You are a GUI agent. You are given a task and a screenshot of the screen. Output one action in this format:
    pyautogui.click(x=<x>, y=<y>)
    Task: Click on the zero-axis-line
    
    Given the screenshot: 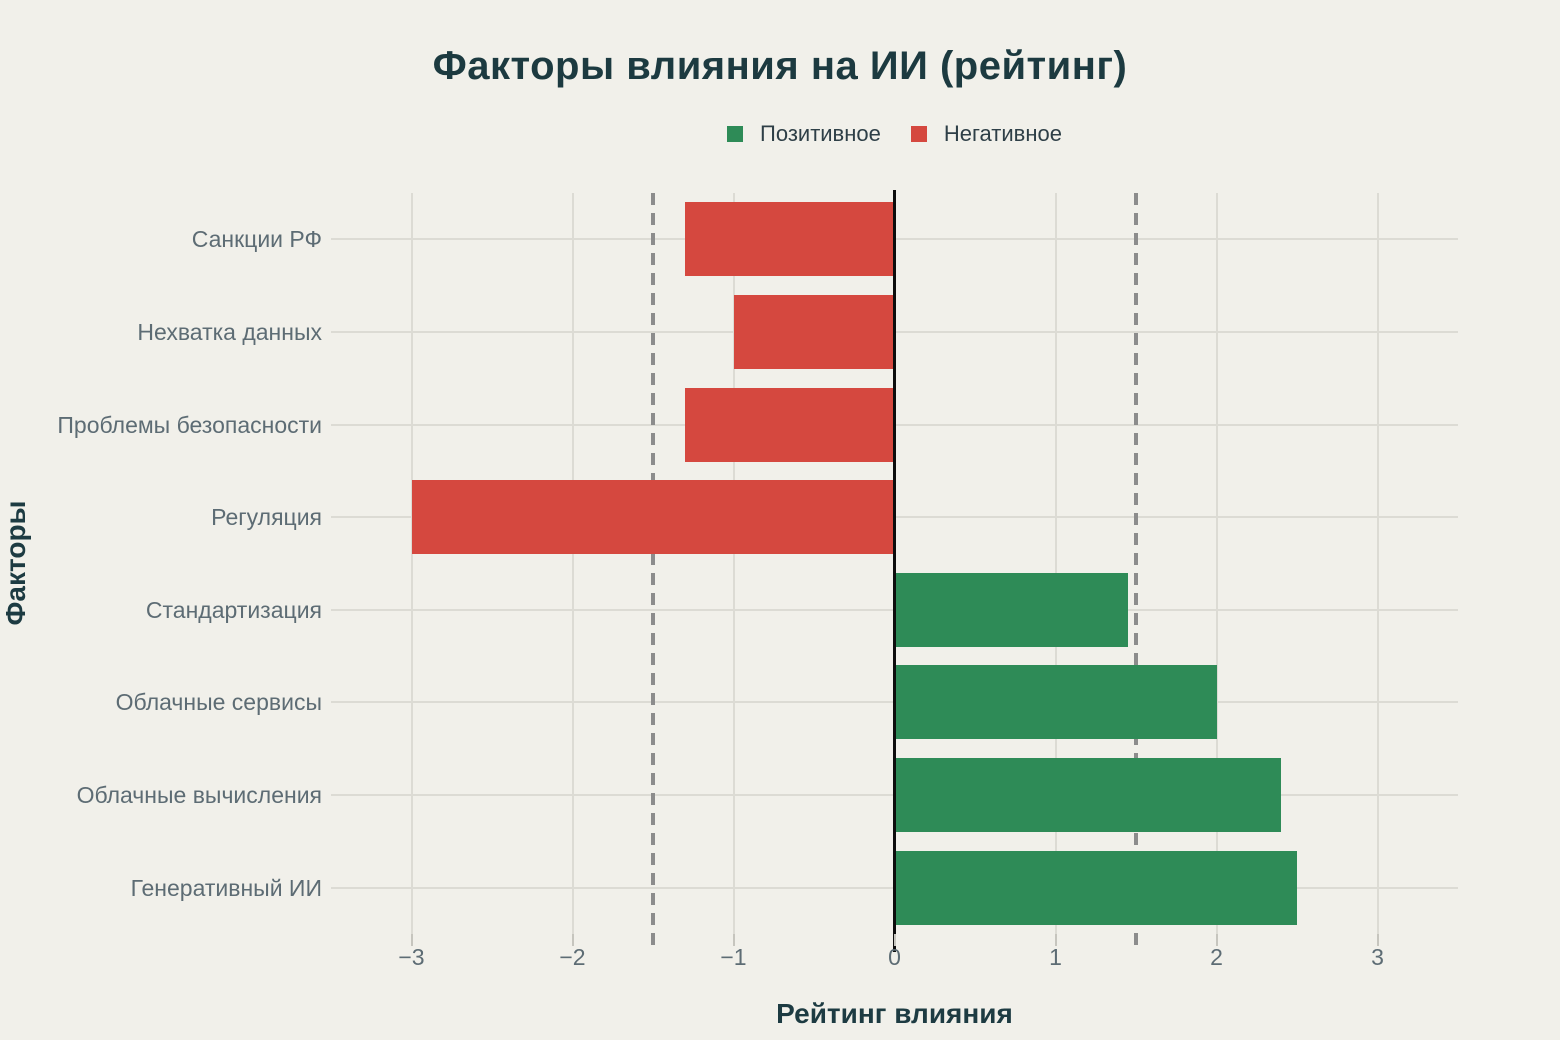 What is the action you would take?
    pyautogui.click(x=894, y=571)
    